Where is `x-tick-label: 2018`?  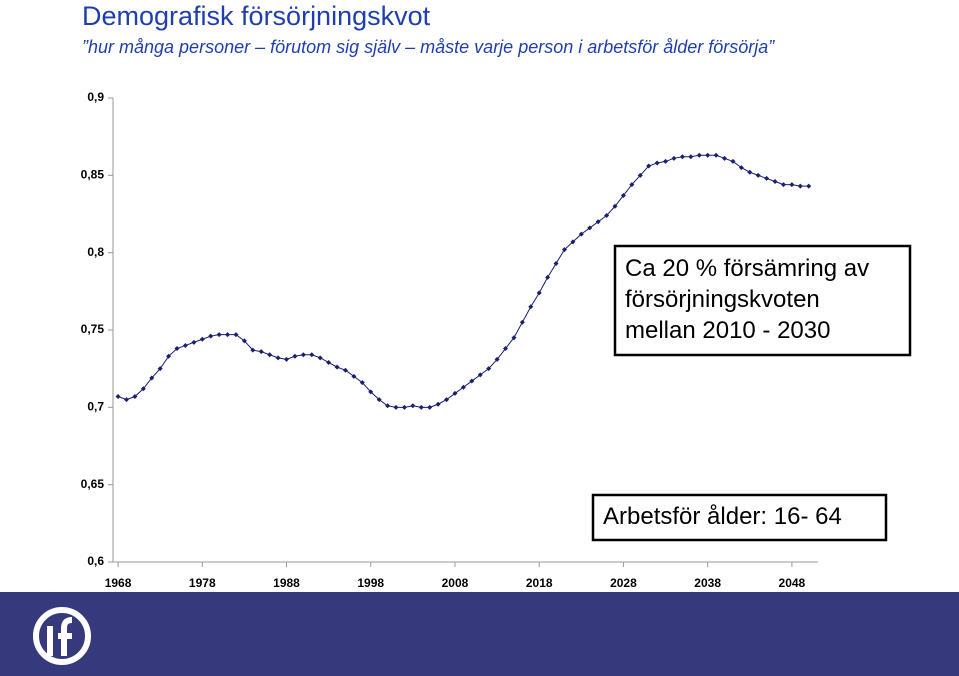
x-tick-label: 2018 is located at coordinates (539, 583).